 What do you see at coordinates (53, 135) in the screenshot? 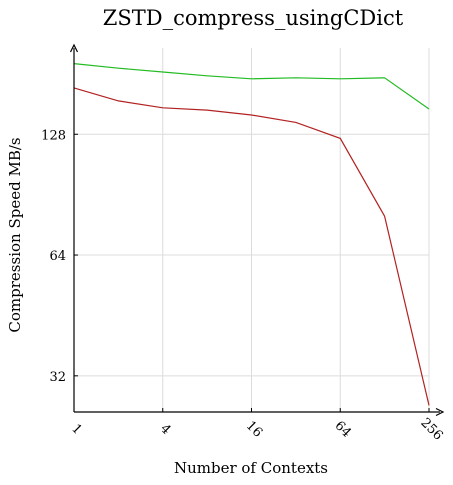
I see `y-tick-label: 128` at bounding box center [53, 135].